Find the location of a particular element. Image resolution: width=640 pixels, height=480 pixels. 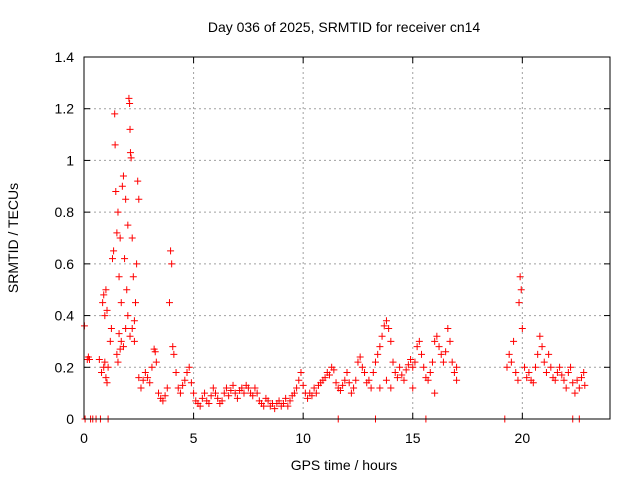

x-tick-label: 20 is located at coordinates (523, 438).